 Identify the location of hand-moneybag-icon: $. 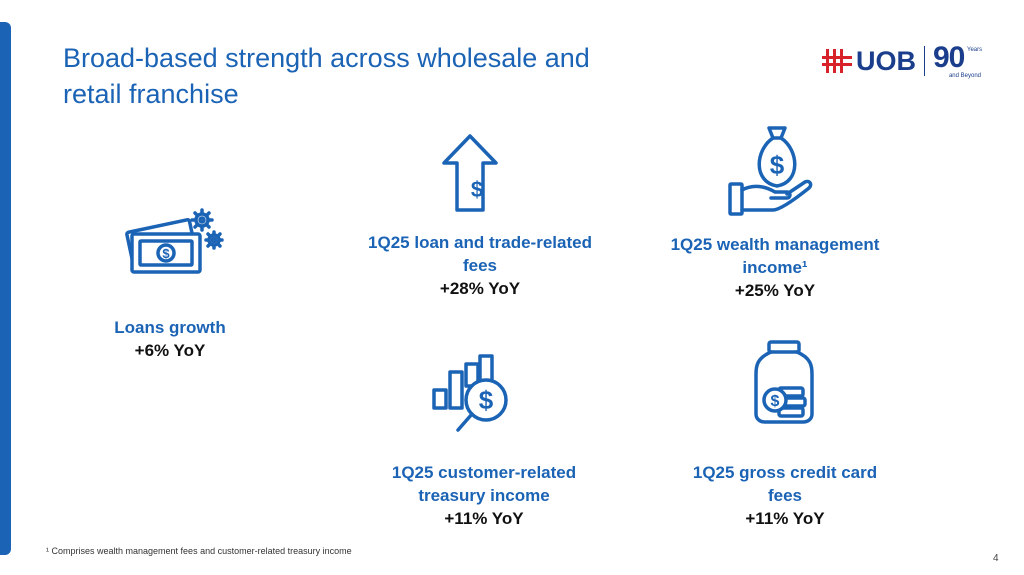
(770, 171).